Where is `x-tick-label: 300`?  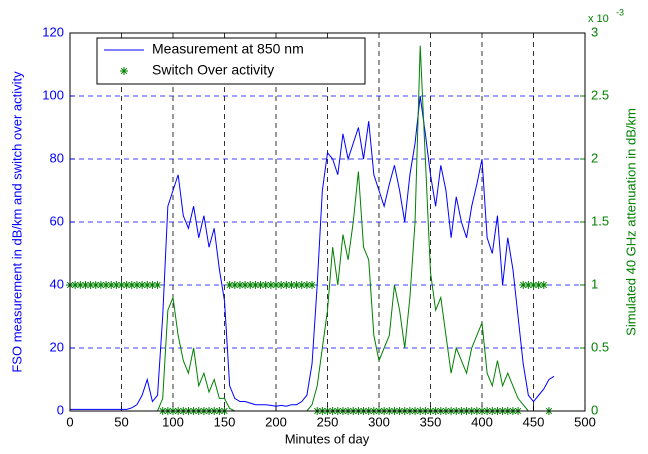
x-tick-label: 300 is located at coordinates (379, 421).